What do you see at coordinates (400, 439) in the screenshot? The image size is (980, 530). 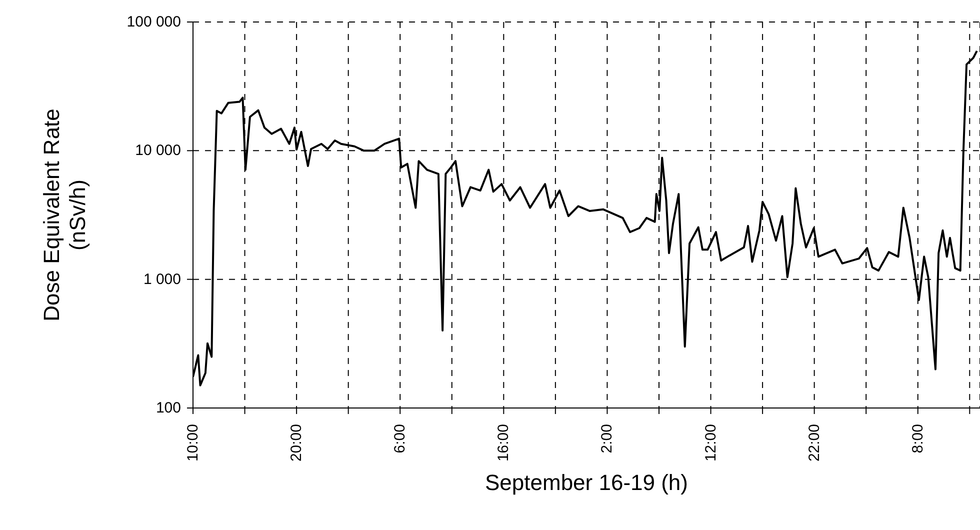 I see `x-tick-label: 6:00` at bounding box center [400, 439].